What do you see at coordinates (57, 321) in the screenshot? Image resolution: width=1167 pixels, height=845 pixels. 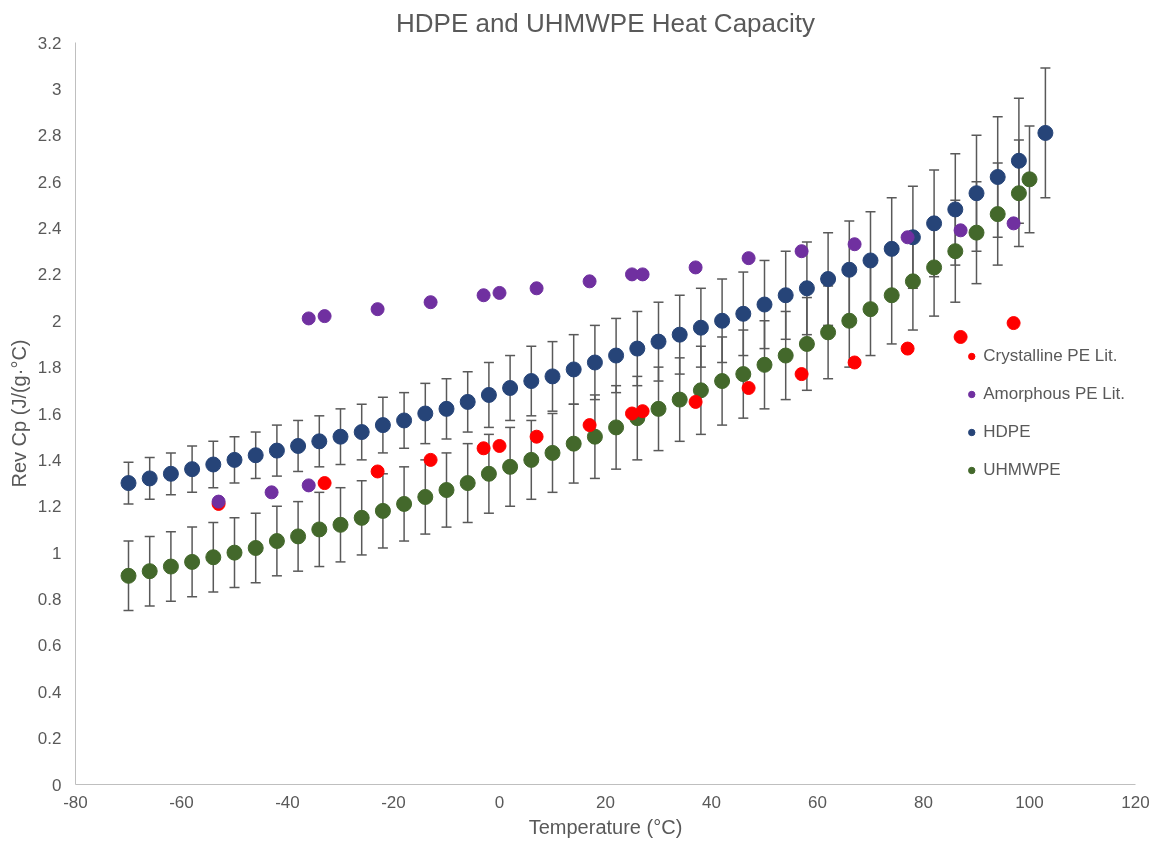 I see `y-tick-label: 2` at bounding box center [57, 321].